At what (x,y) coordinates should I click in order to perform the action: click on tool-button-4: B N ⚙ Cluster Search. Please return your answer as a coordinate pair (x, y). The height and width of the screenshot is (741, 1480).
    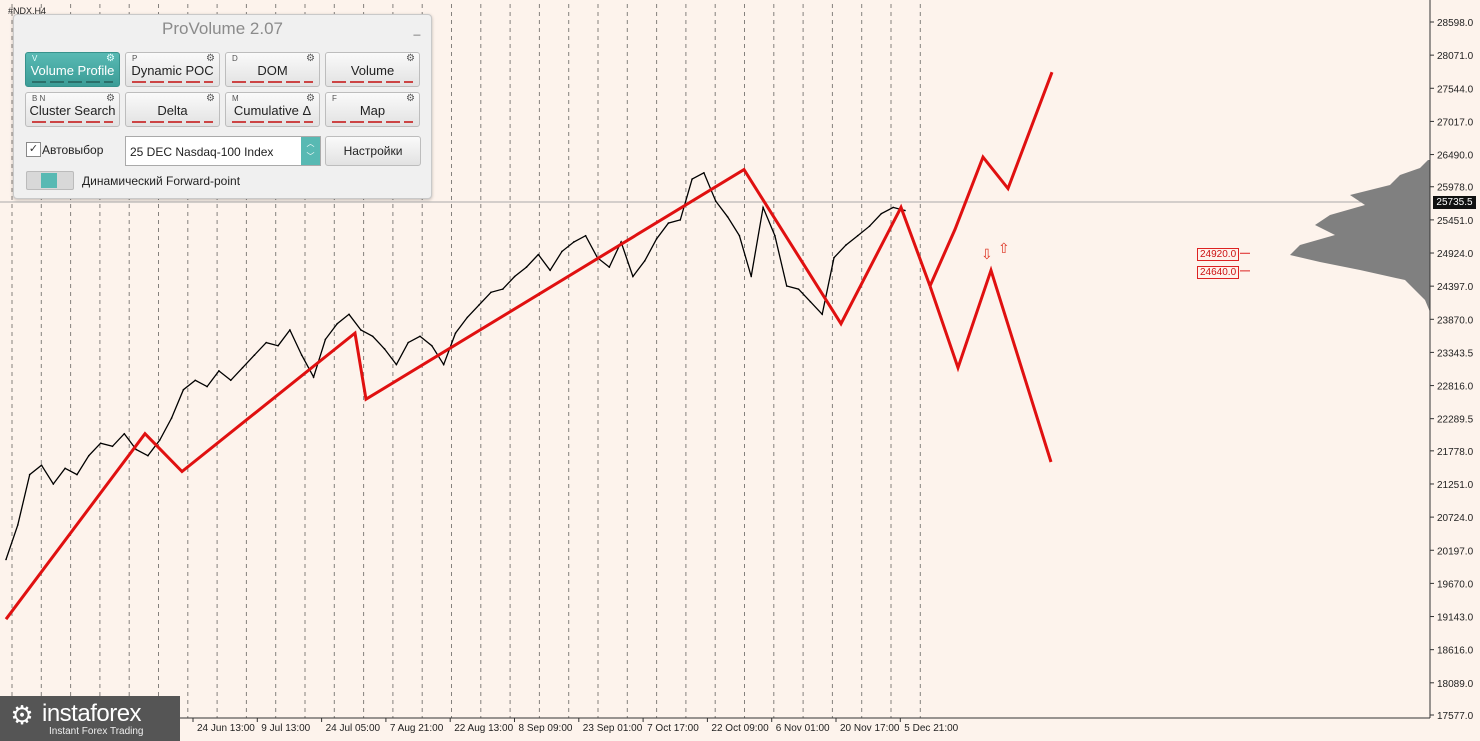
    Looking at the image, I should click on (72, 109).